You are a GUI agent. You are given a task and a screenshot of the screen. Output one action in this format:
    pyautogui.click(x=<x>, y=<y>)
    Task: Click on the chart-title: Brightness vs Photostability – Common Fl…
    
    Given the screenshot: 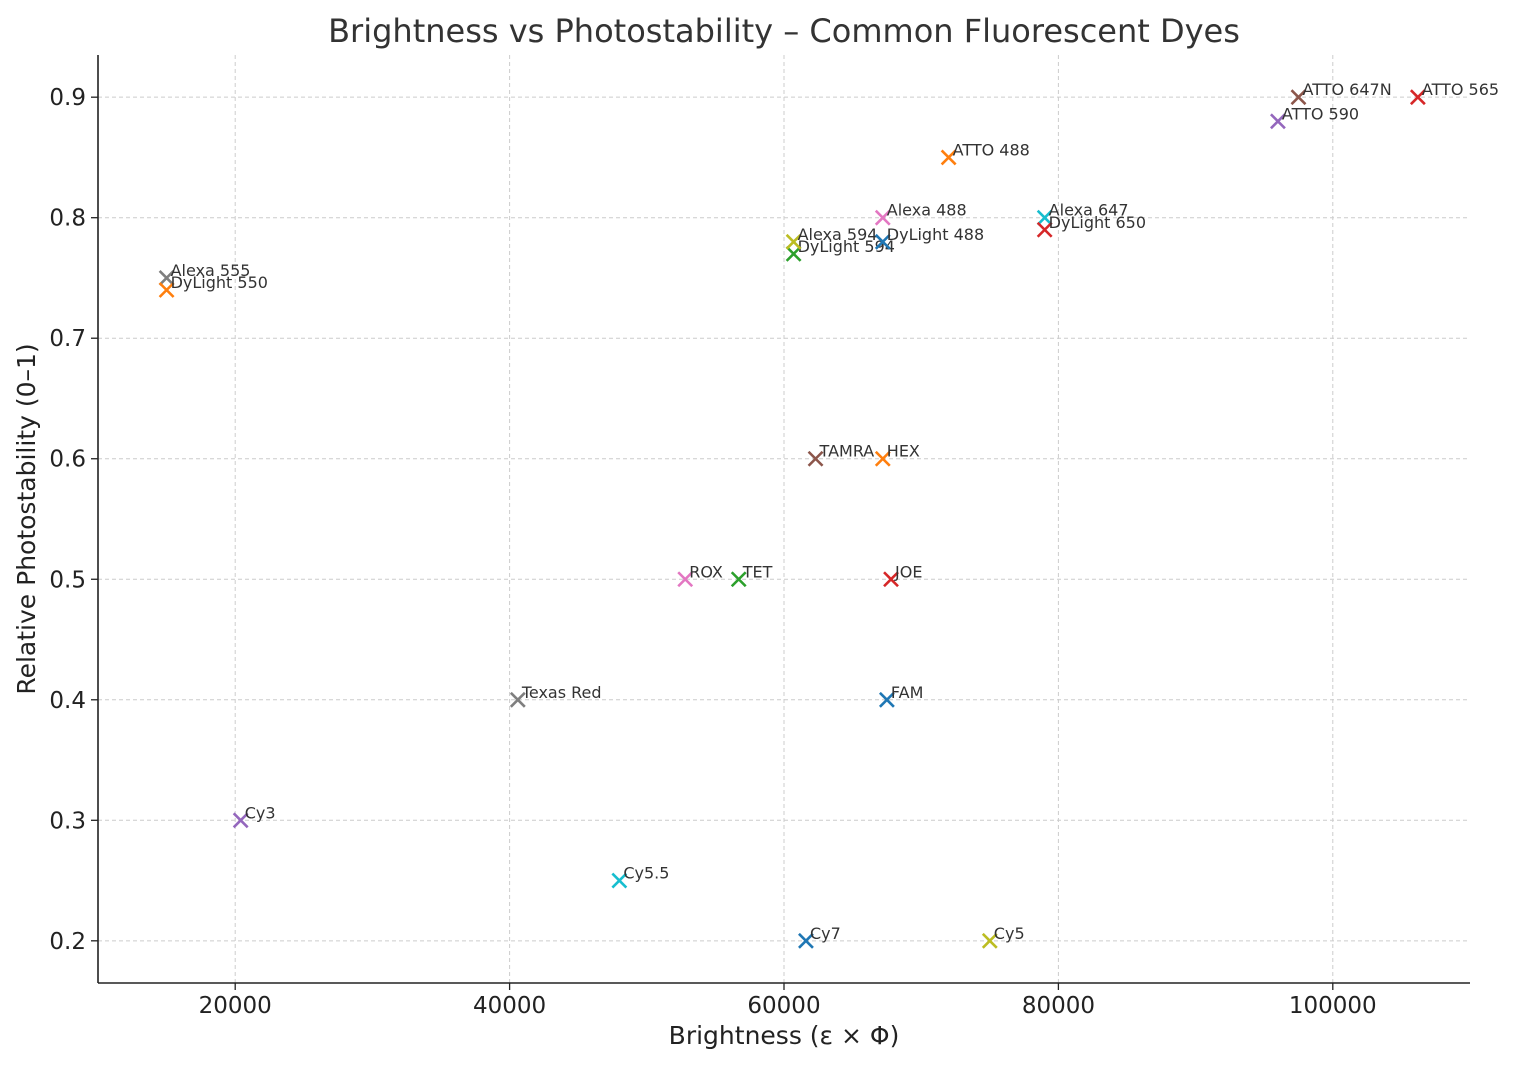 What is the action you would take?
    pyautogui.click(x=784, y=31)
    